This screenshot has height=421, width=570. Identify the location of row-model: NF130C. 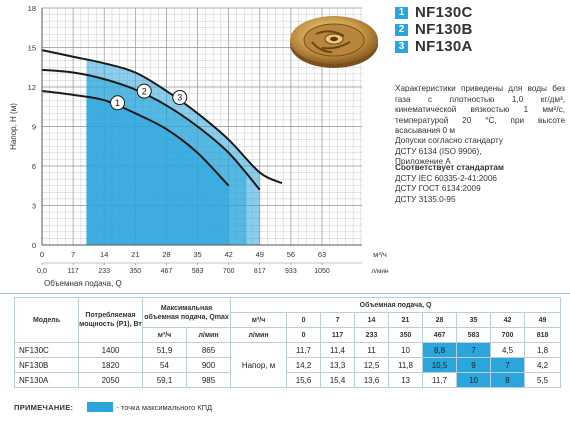
(46, 350).